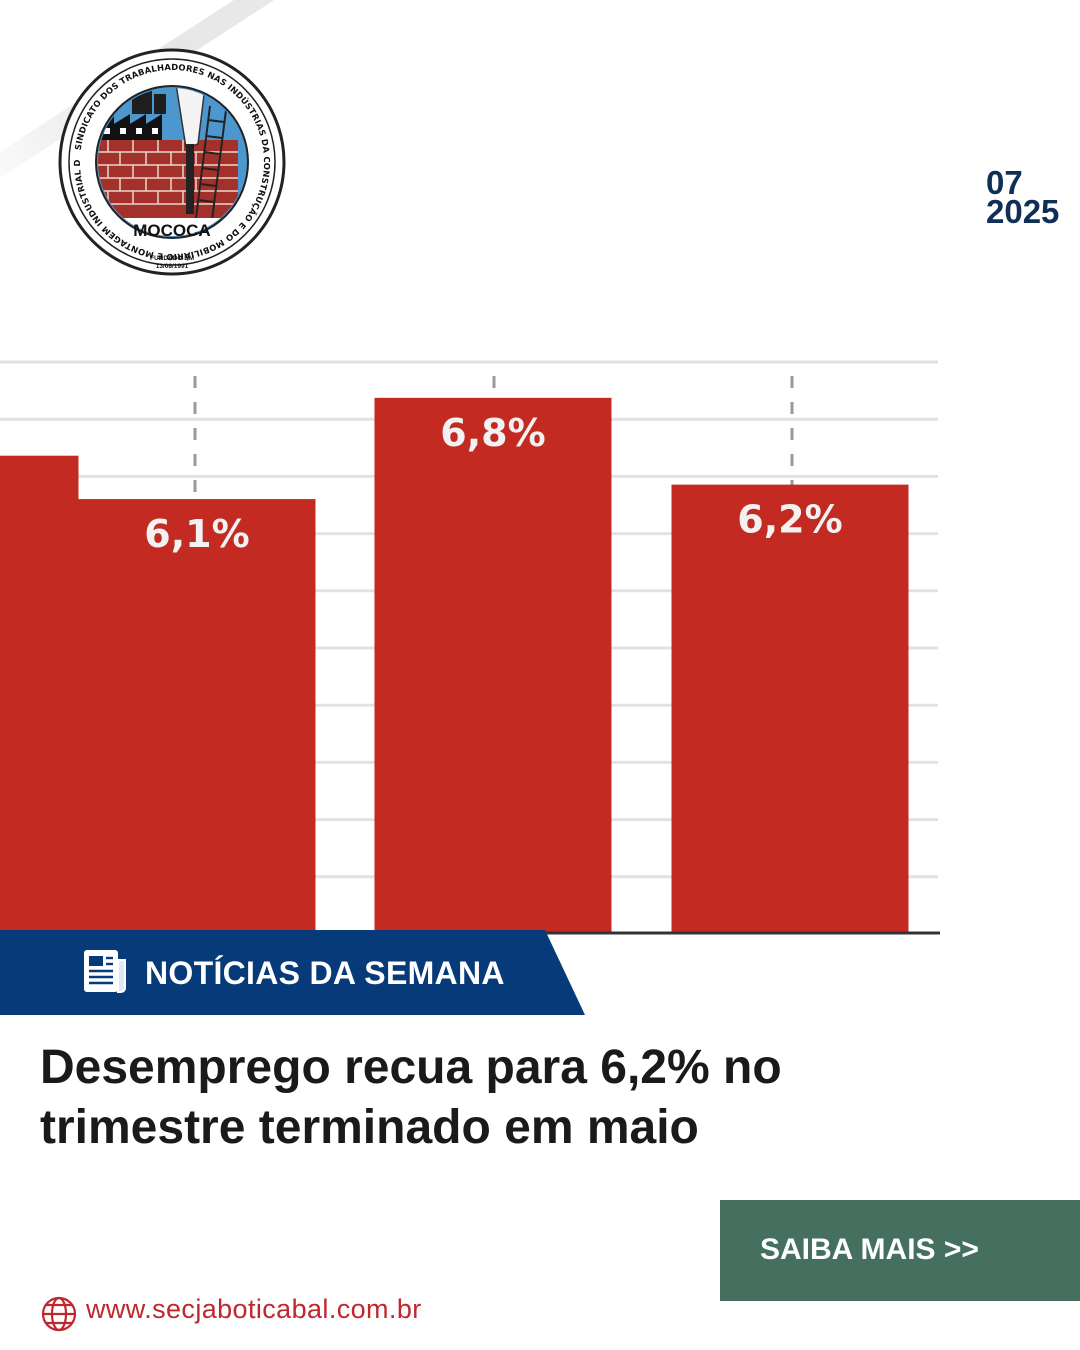 This screenshot has width=1080, height=1350. I want to click on saiba-mais-button: SAIBA MAIS >>, so click(900, 1250).